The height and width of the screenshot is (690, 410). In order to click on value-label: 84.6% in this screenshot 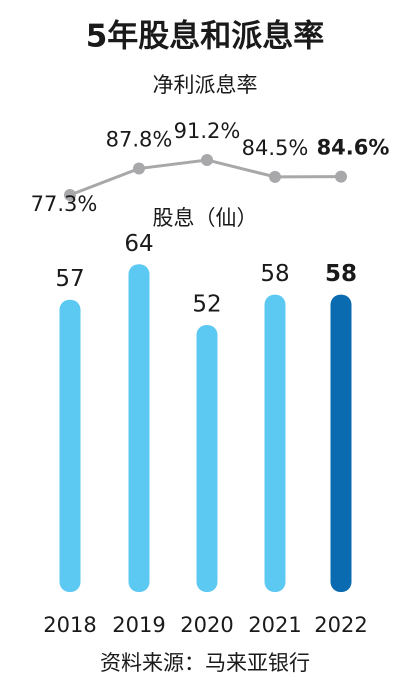, I will do `click(353, 148)`.